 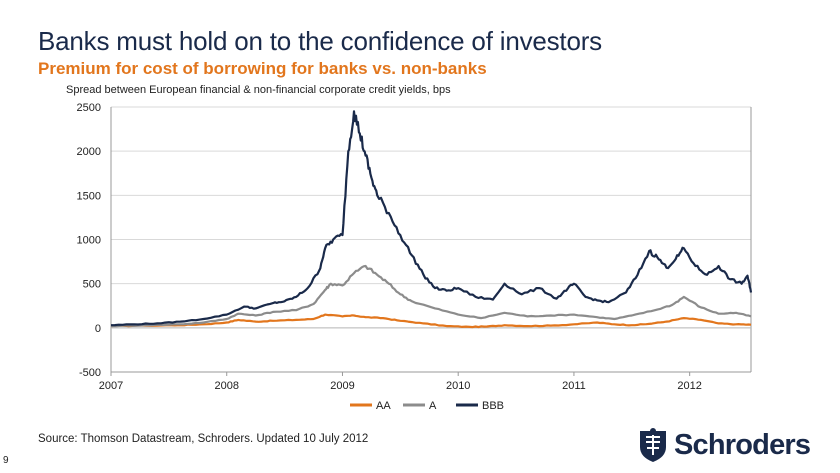 What do you see at coordinates (689, 386) in the screenshot?
I see `x-tick-label: 2012` at bounding box center [689, 386].